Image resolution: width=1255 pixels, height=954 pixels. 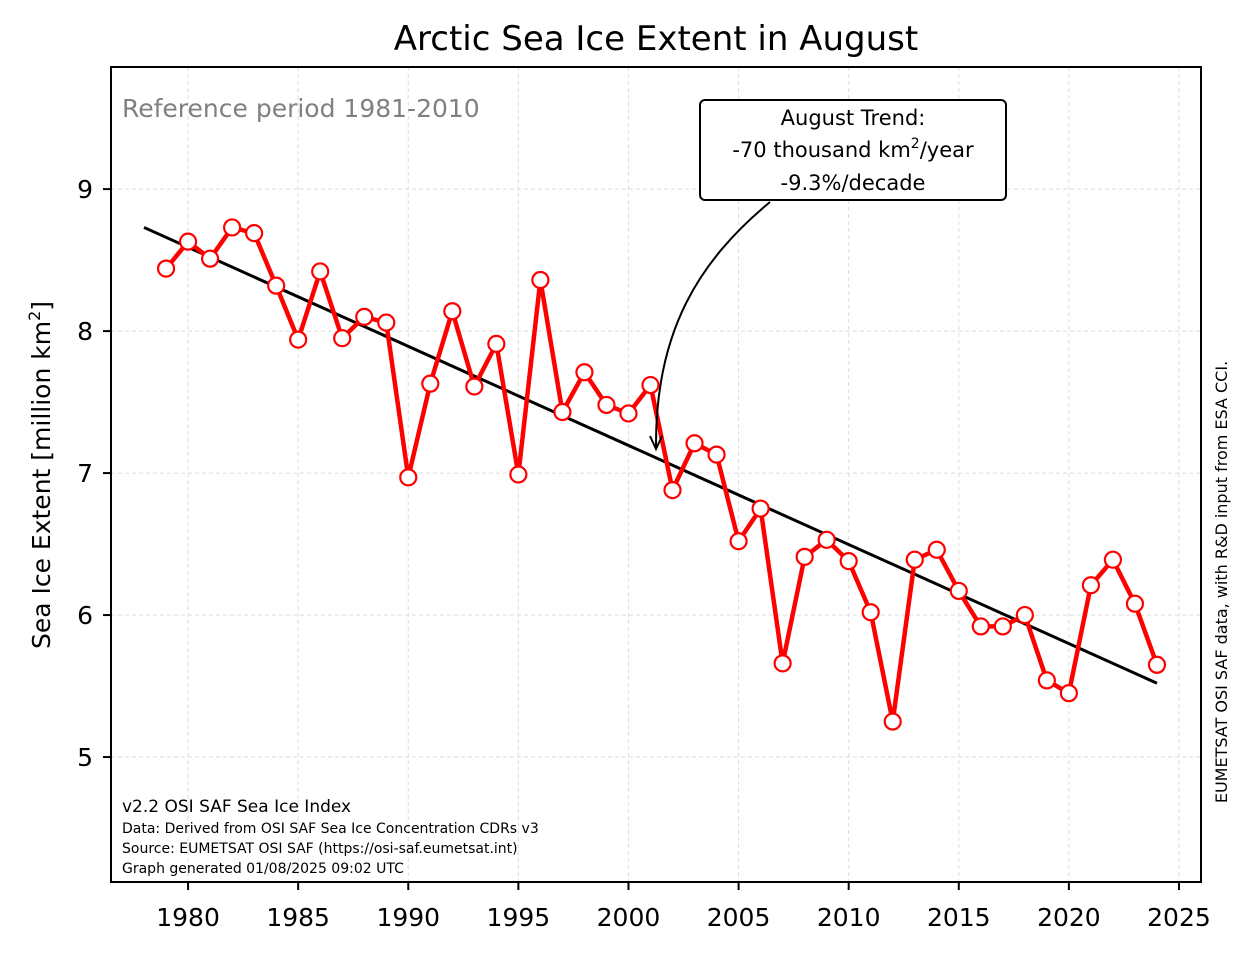 I want to click on reference-period-label: Reference period 1981-2010, so click(x=301, y=108).